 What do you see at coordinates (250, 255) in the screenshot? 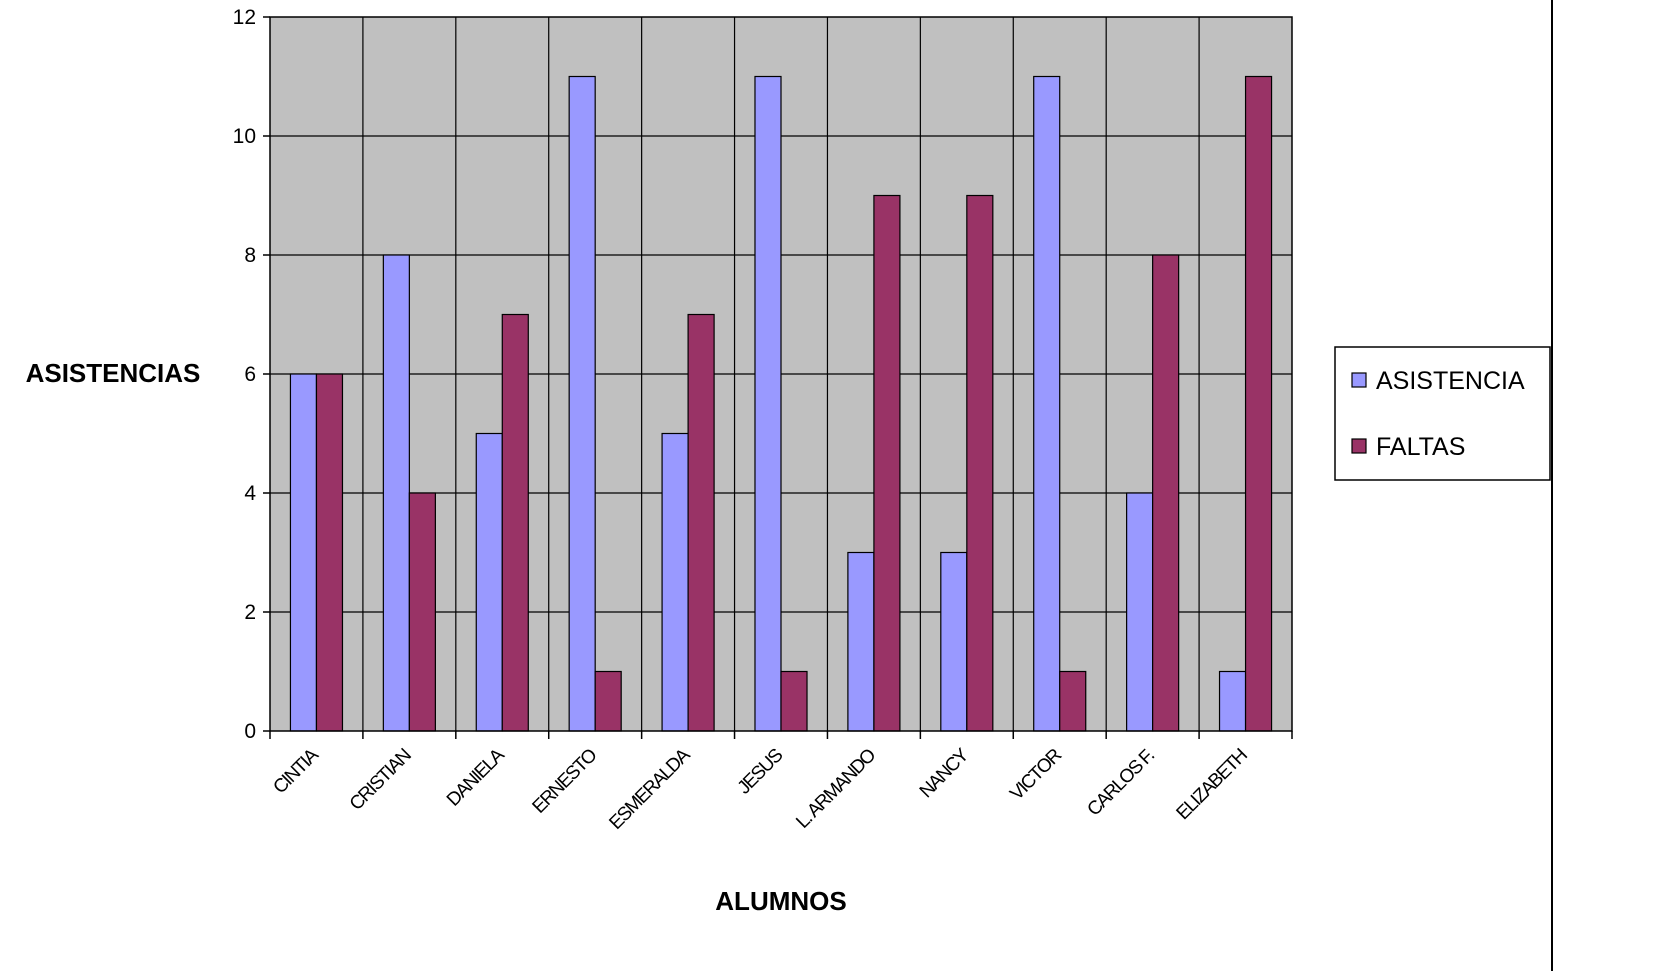
I see `y-tick-label: 8` at bounding box center [250, 255].